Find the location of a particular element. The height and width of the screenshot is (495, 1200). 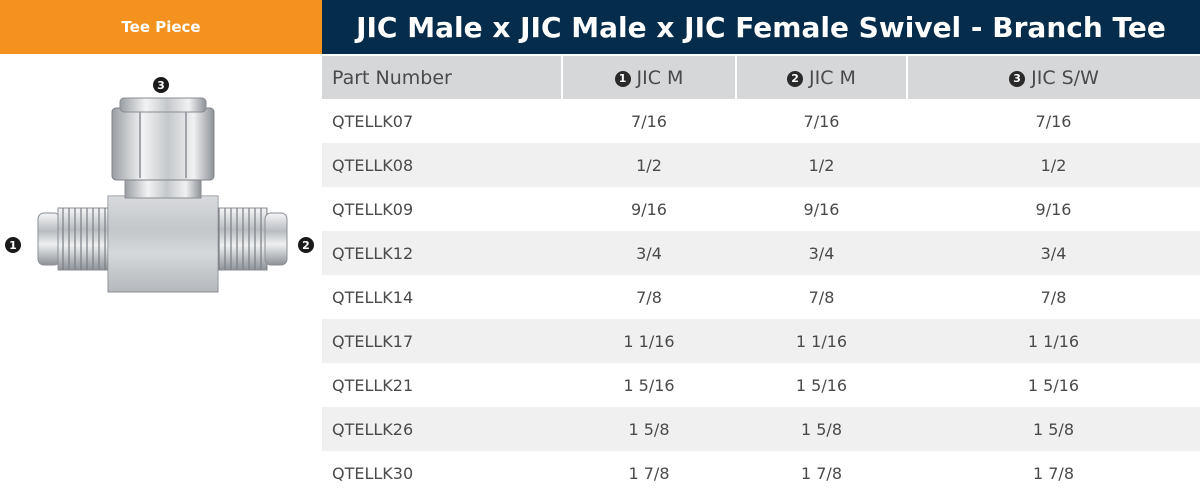

cell-part-number: QTELLK09 is located at coordinates (373, 209).